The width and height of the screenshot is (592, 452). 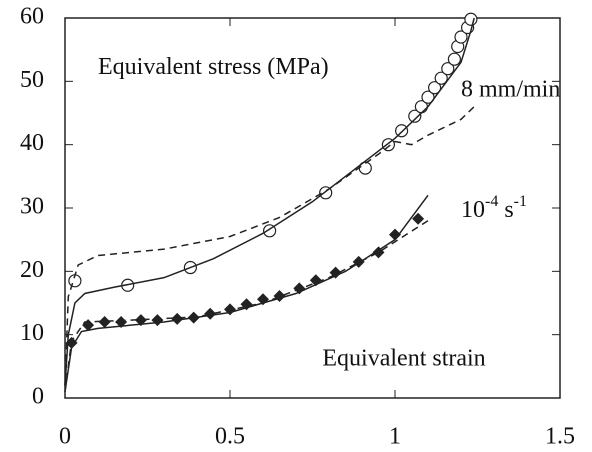 I want to click on annotation-part: 10, so click(x=473, y=210).